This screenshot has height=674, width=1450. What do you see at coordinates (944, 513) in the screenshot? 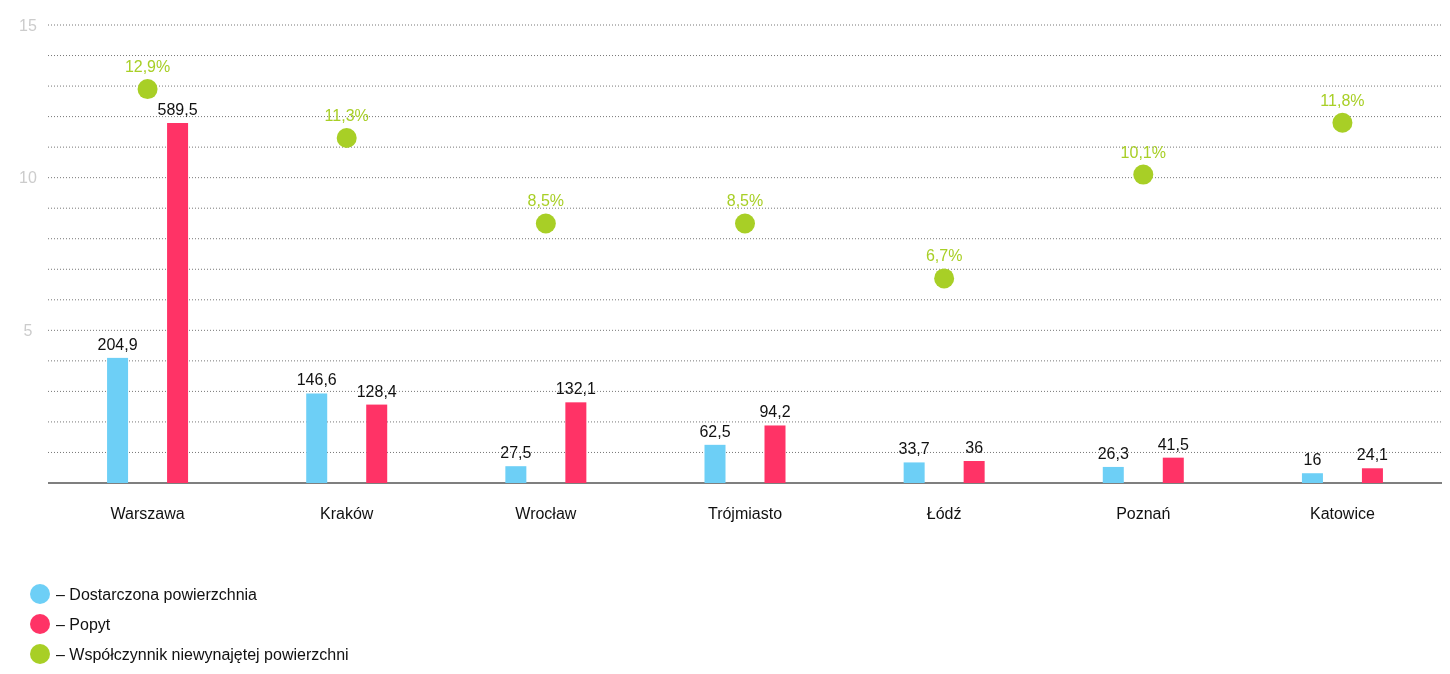
I see `x-tick-label: Łódź` at bounding box center [944, 513].